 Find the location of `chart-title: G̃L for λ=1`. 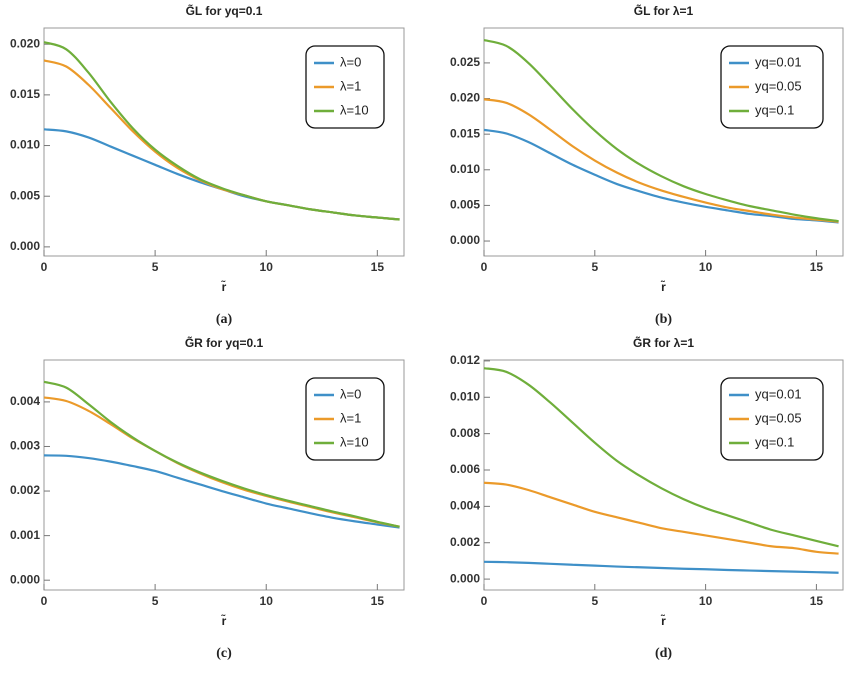

chart-title: G̃L for λ=1 is located at coordinates (664, 10).